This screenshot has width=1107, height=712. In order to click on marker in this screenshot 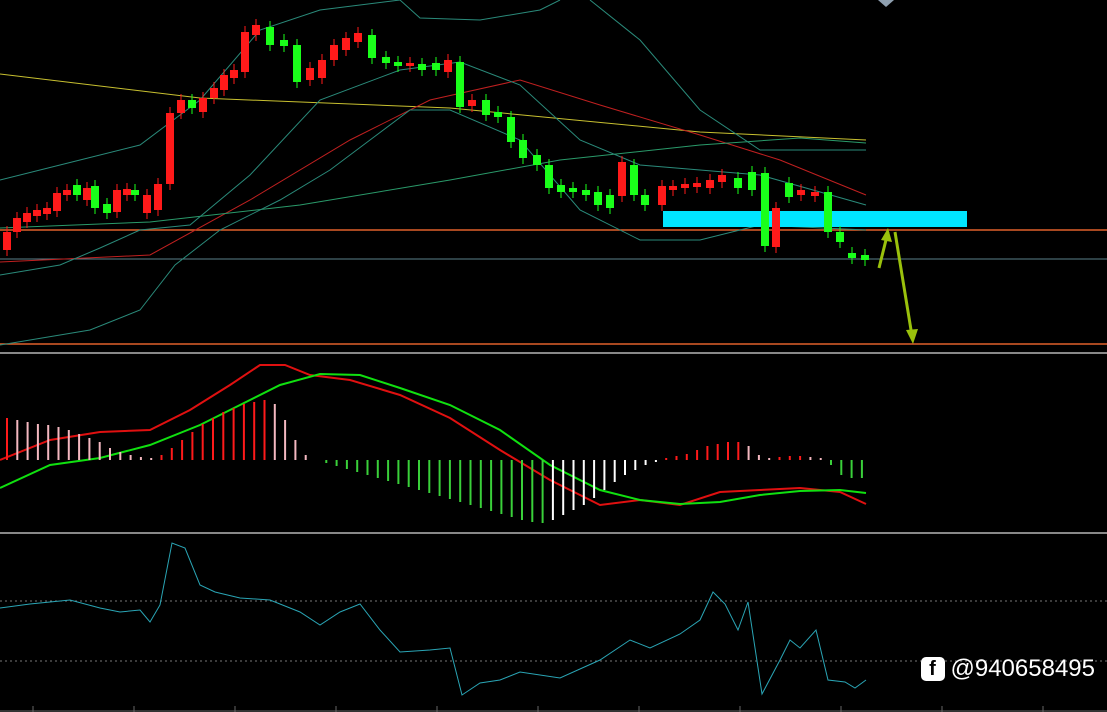, I will do `click(886, 3)`.